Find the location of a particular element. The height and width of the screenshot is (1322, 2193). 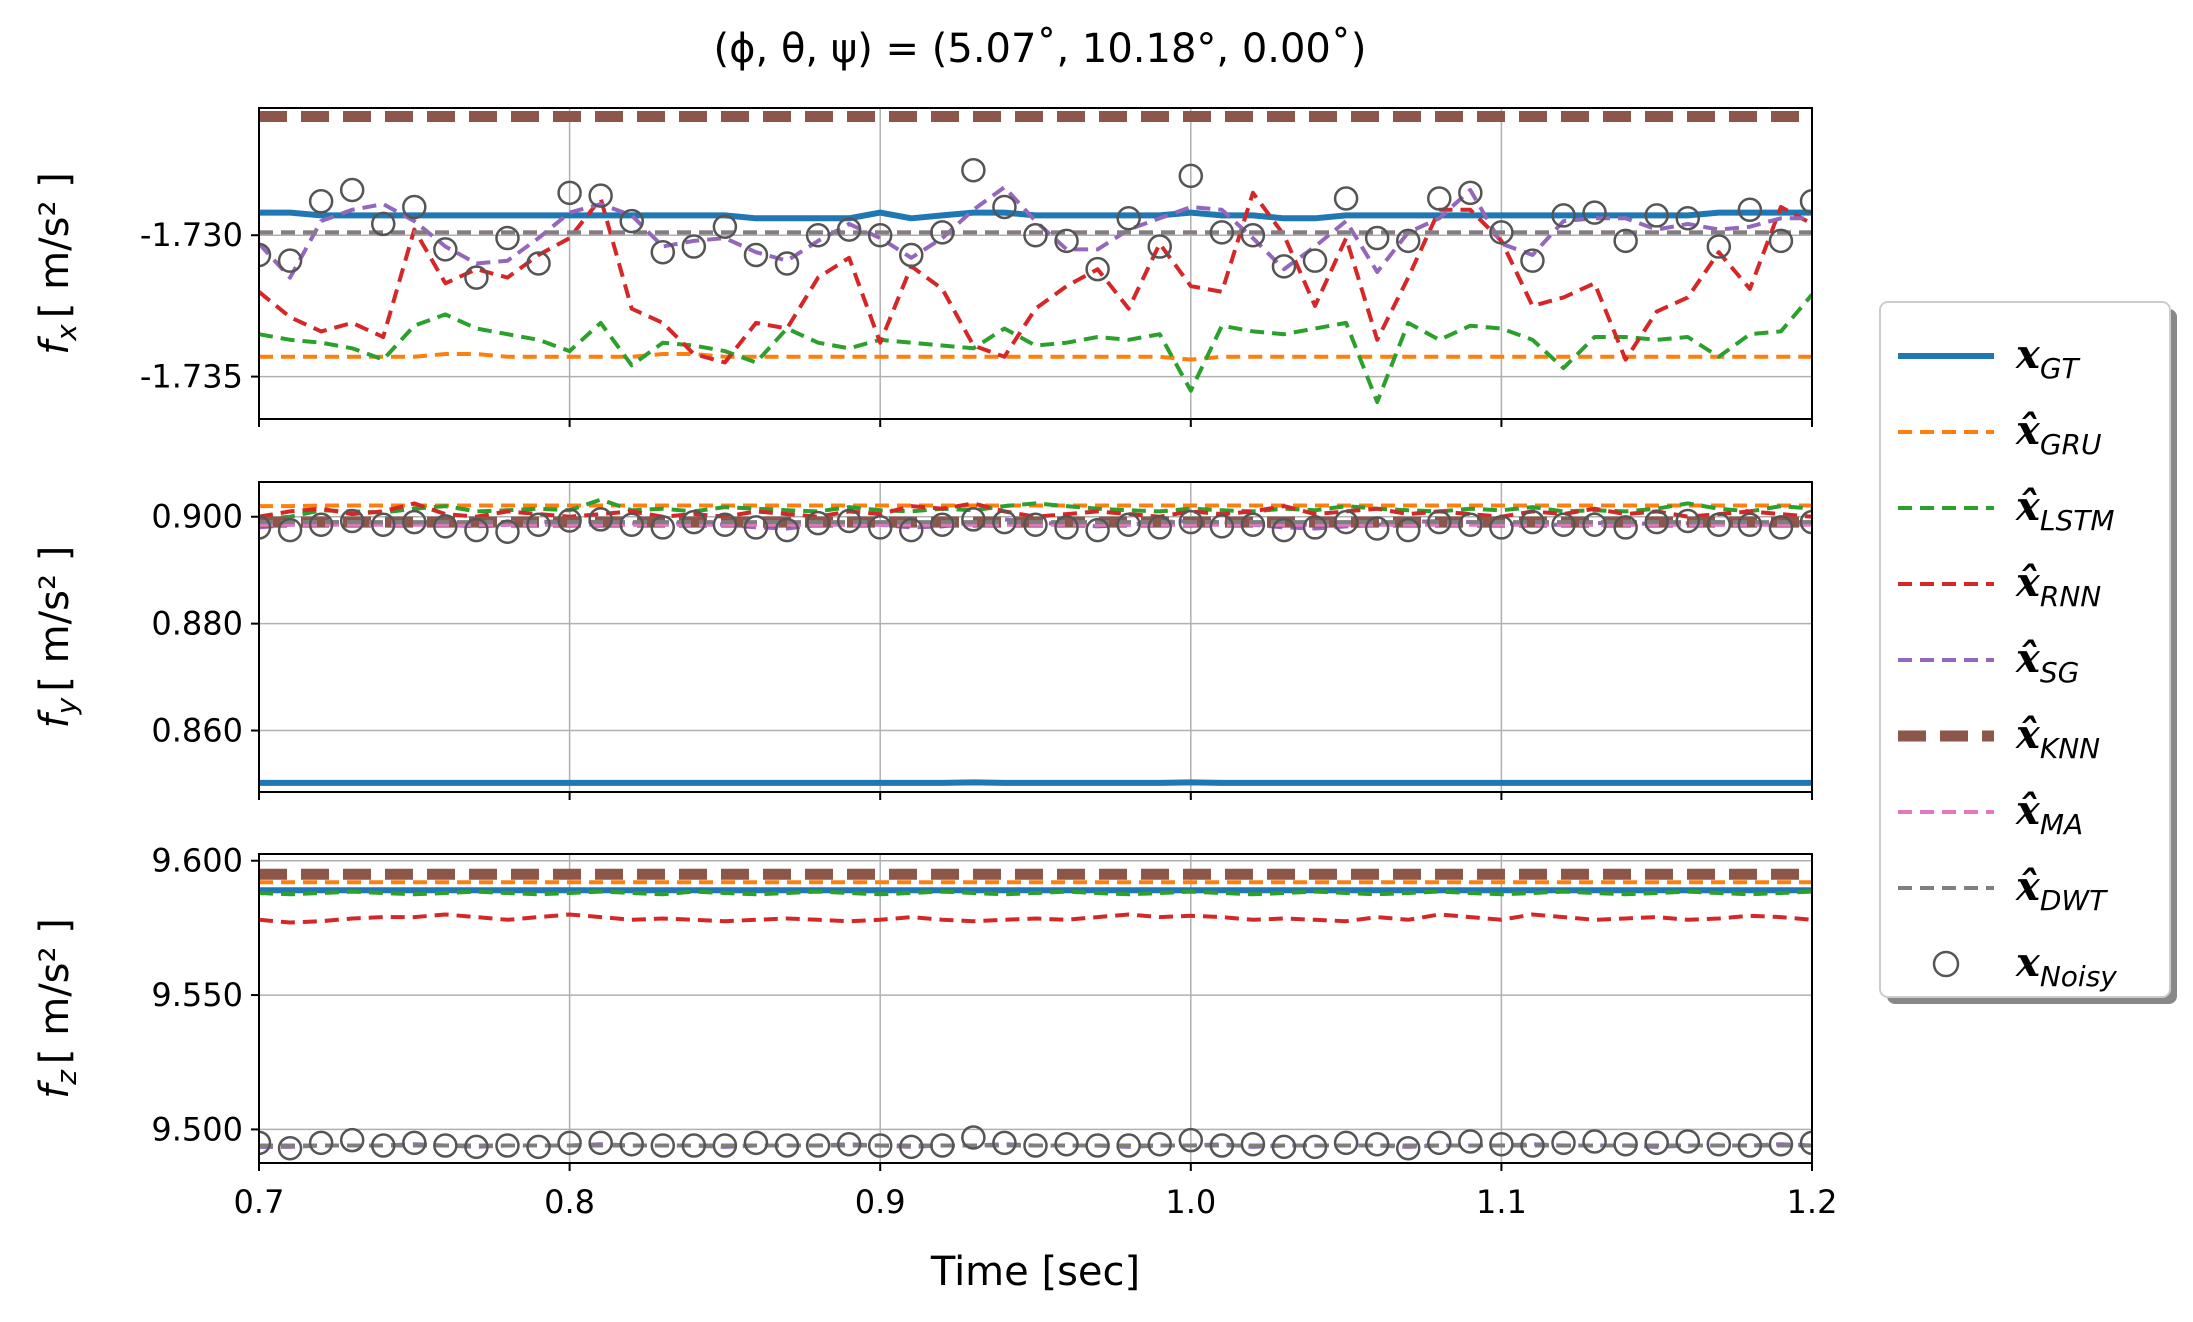

y-tick-label: 0.860 is located at coordinates (197, 731).